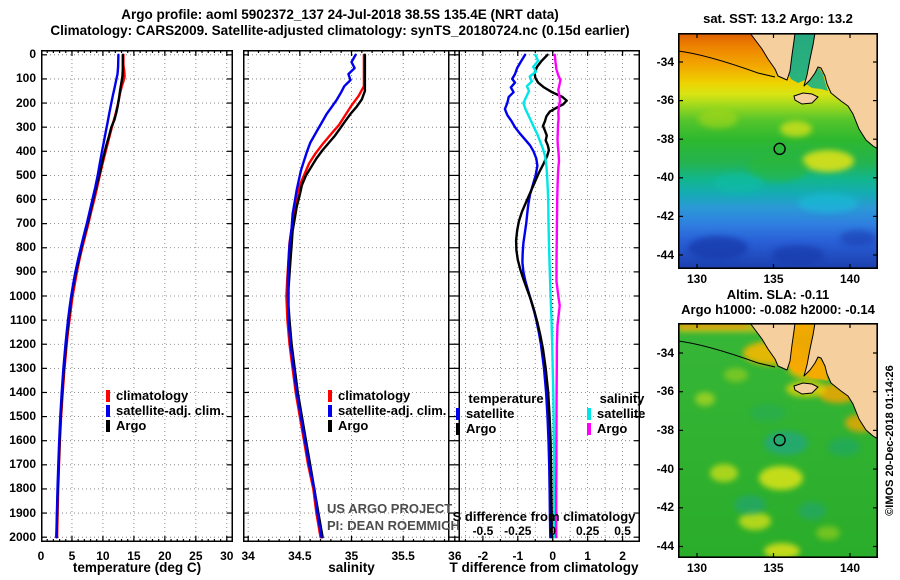 This screenshot has width=900, height=580. I want to click on watermark-line: US ARGO PROJECT, so click(390, 508).